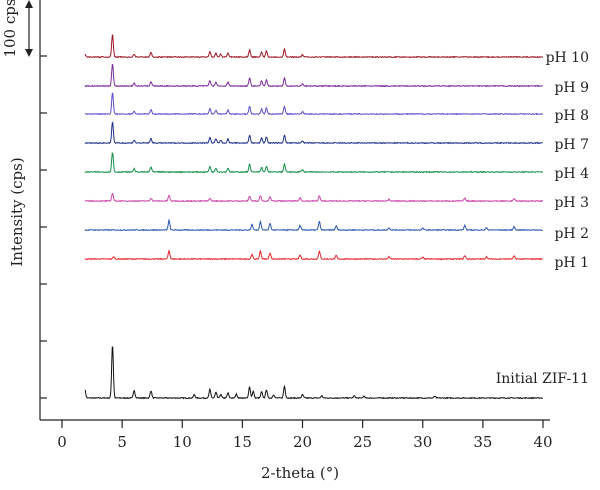 Image resolution: width=600 pixels, height=490 pixels. What do you see at coordinates (571, 234) in the screenshot?
I see `series-label-ph-2: pH 2` at bounding box center [571, 234].